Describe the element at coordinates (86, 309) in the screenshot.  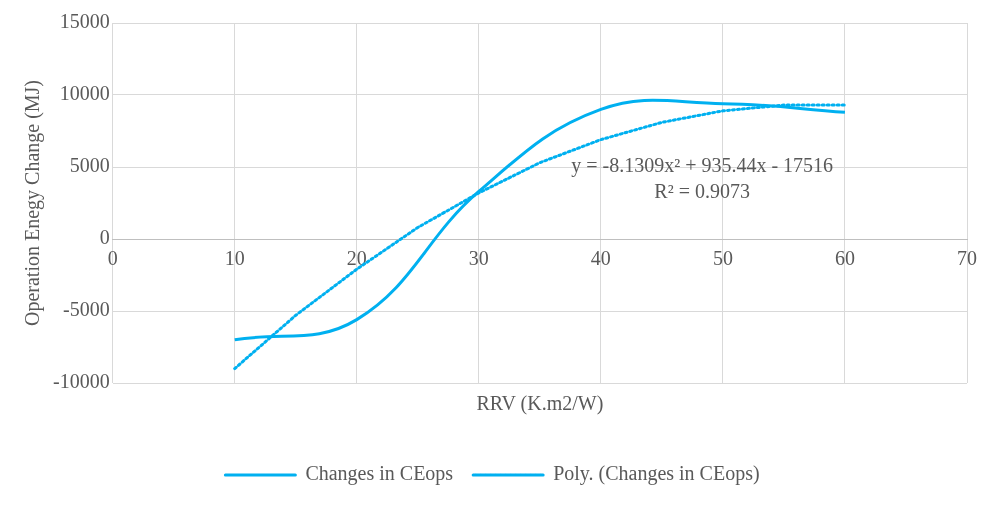
I see `y-tick-label: -5000` at that location.